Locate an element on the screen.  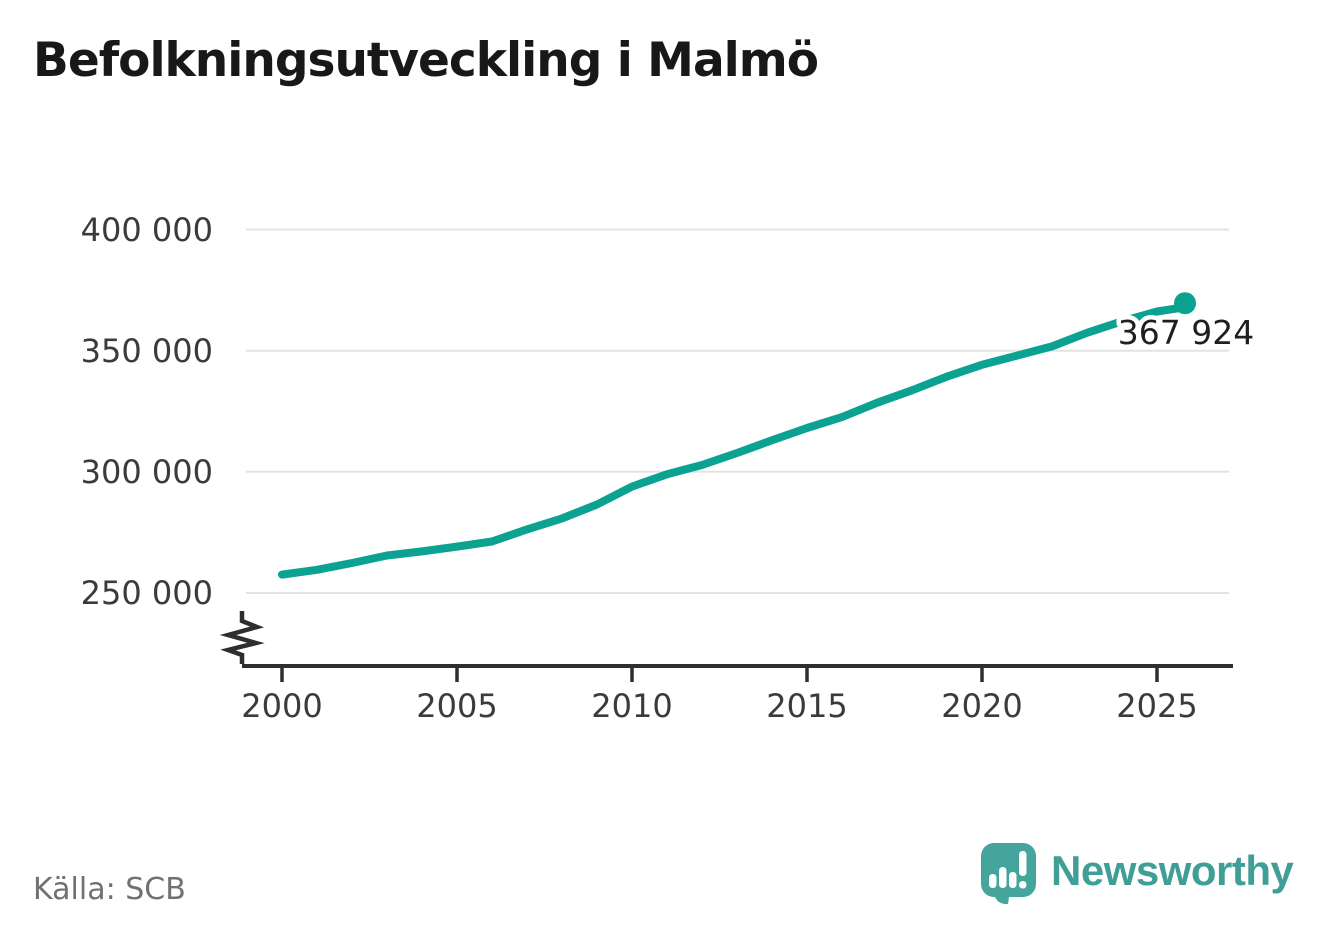
latest-value-label: 367 924 is located at coordinates (1186, 332).